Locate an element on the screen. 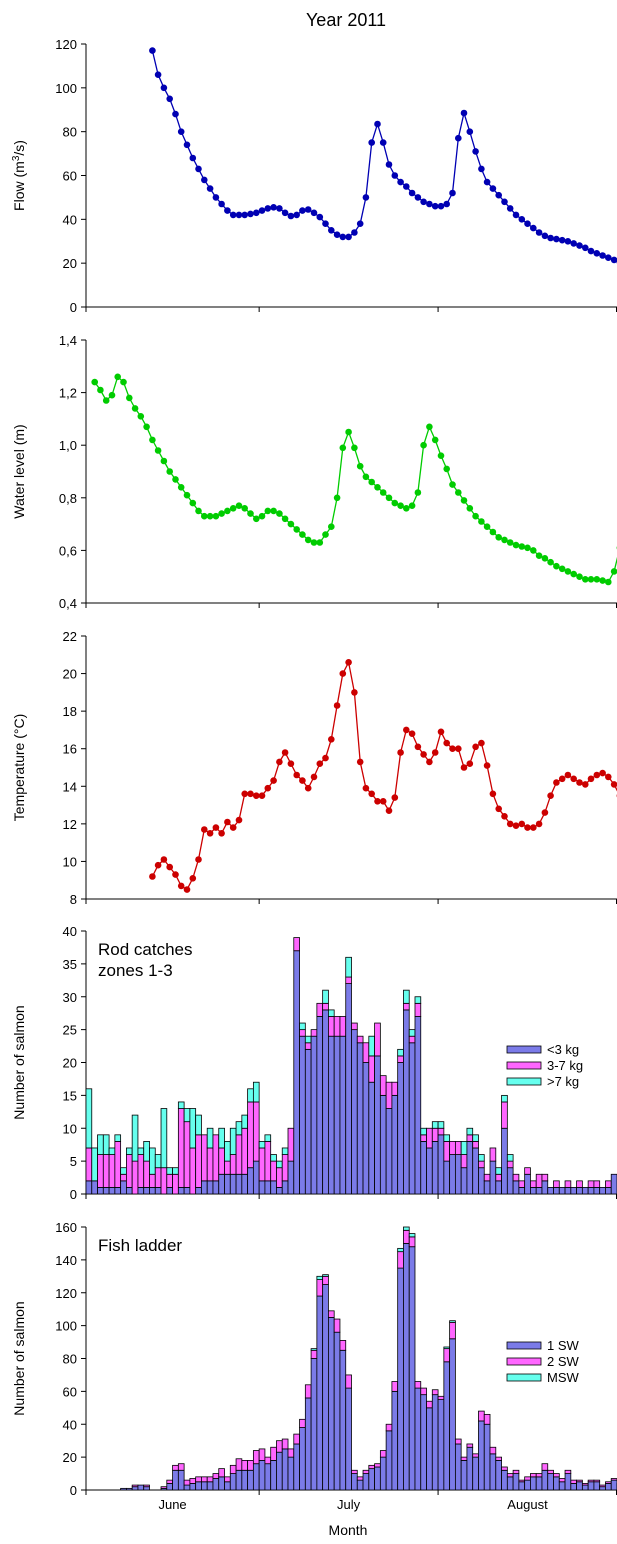 The image size is (617, 1544). series-line is located at coordinates (384, 775).